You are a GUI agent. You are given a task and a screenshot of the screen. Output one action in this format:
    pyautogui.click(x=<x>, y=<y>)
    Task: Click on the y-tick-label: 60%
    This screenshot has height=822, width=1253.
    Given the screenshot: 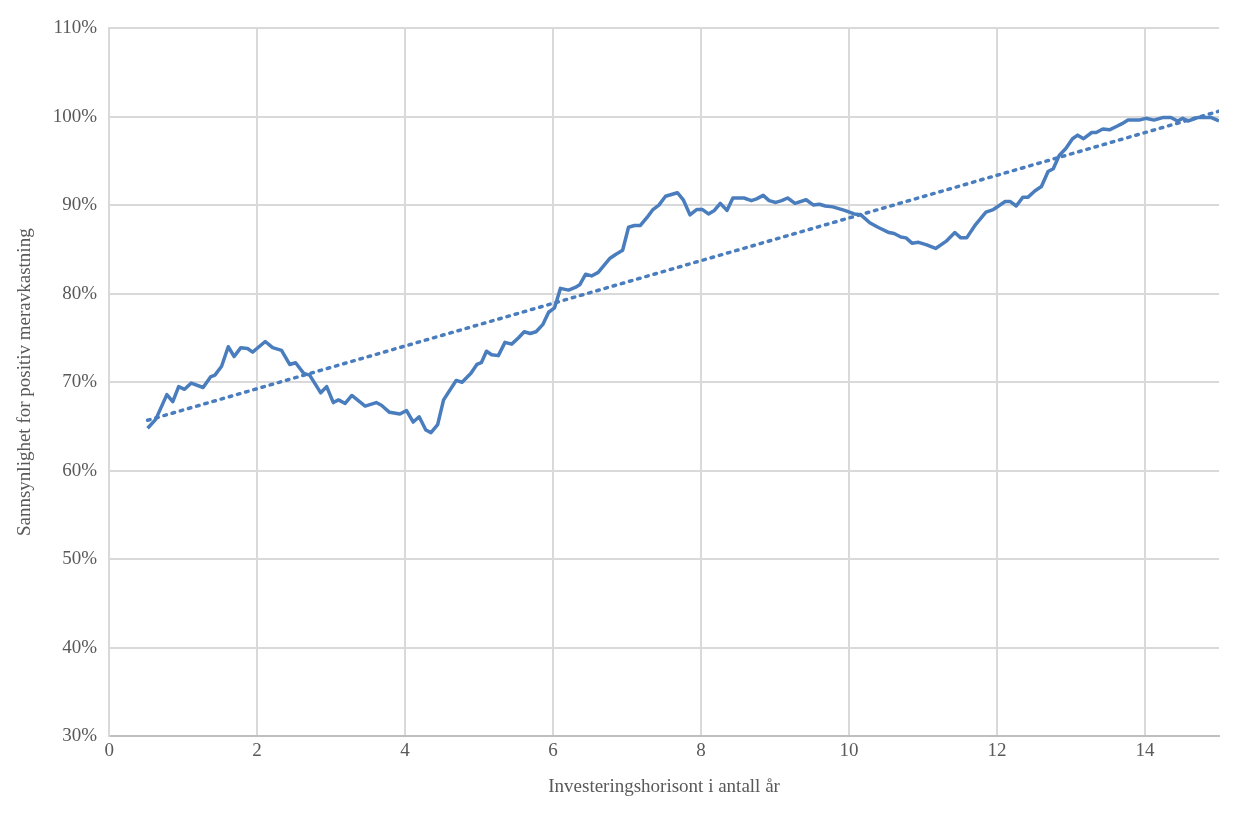 What is the action you would take?
    pyautogui.click(x=80, y=469)
    